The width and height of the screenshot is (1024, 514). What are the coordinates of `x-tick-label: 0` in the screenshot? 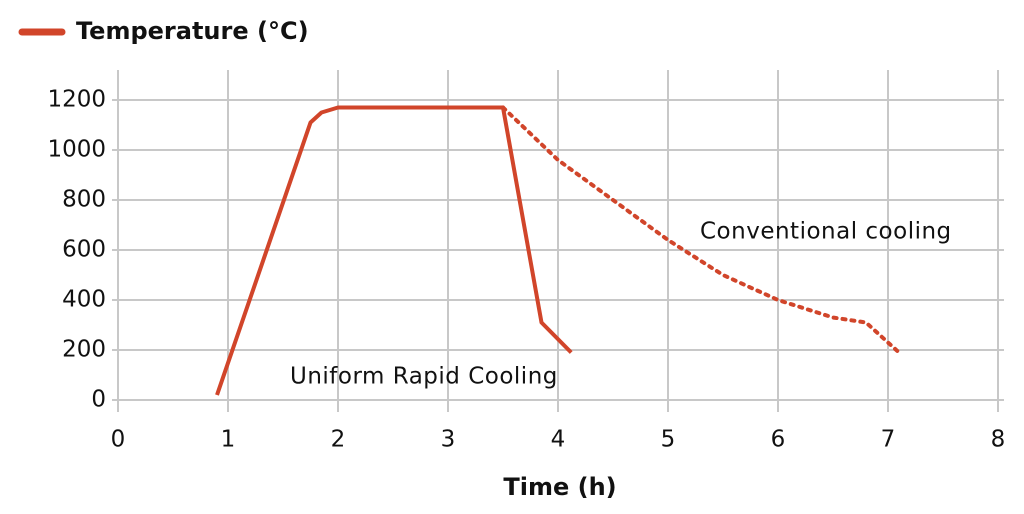 It's located at (118, 440).